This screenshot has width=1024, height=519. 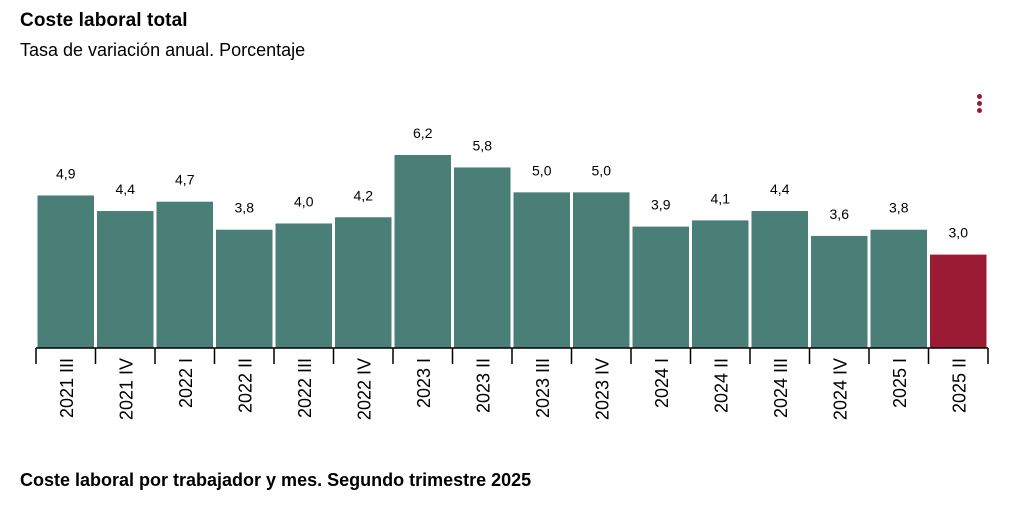 What do you see at coordinates (721, 385) in the screenshot?
I see `tick-label: 2024 II` at bounding box center [721, 385].